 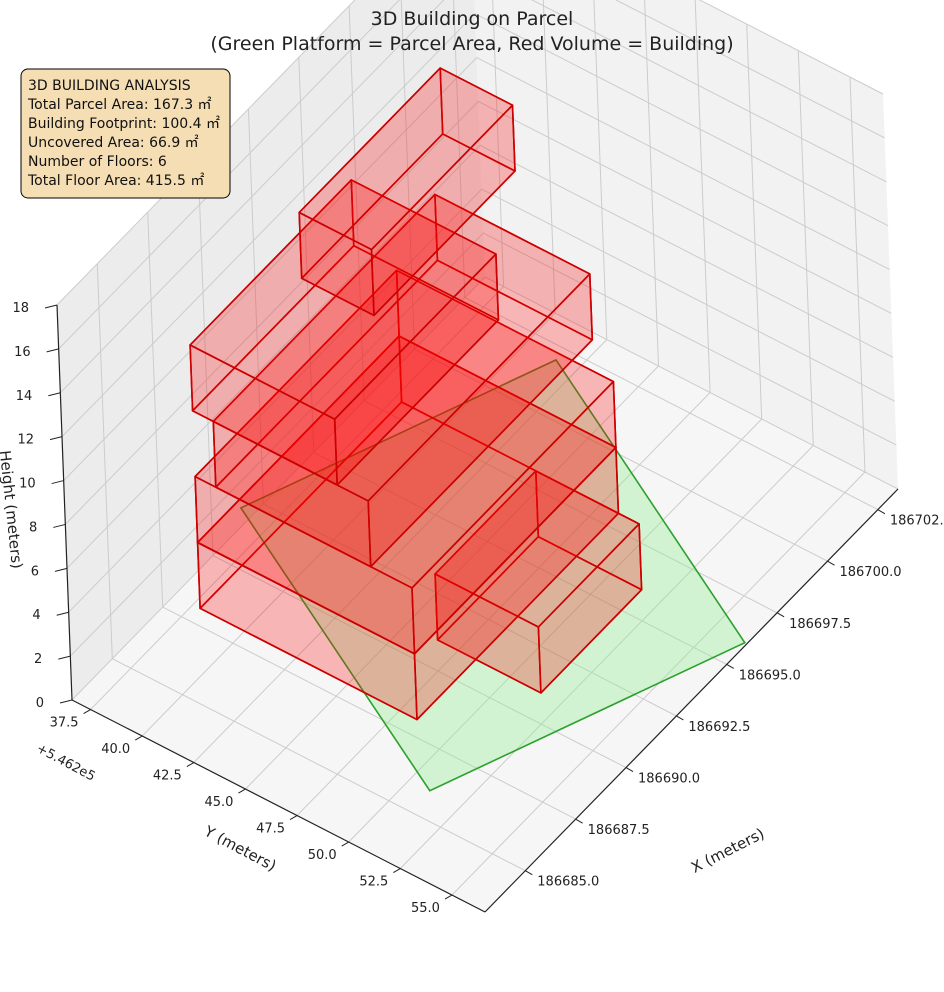 What do you see at coordinates (64, 502) in the screenshot?
I see `z-axis-line` at bounding box center [64, 502].